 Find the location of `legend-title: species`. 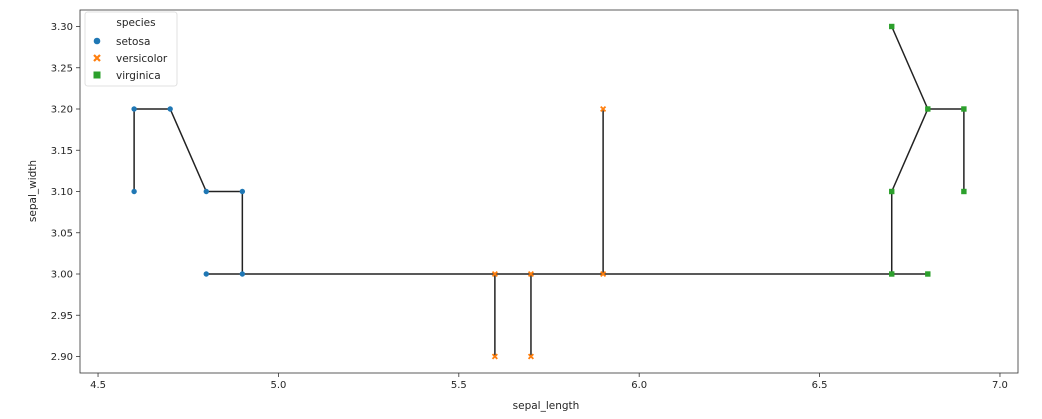

legend-title: species is located at coordinates (135, 23).